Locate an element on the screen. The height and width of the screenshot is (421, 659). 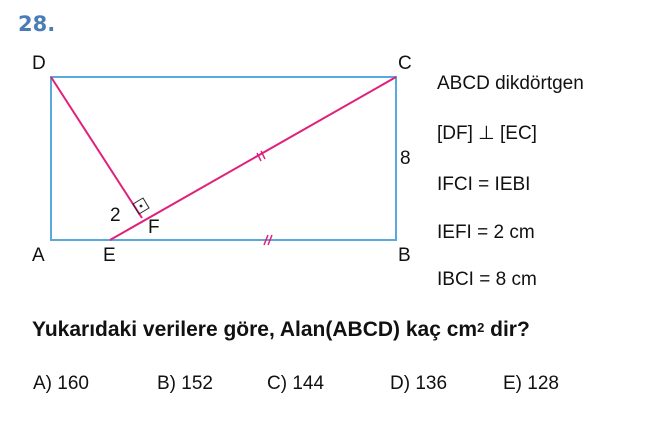
right-angle-dot is located at coordinates (141, 206).